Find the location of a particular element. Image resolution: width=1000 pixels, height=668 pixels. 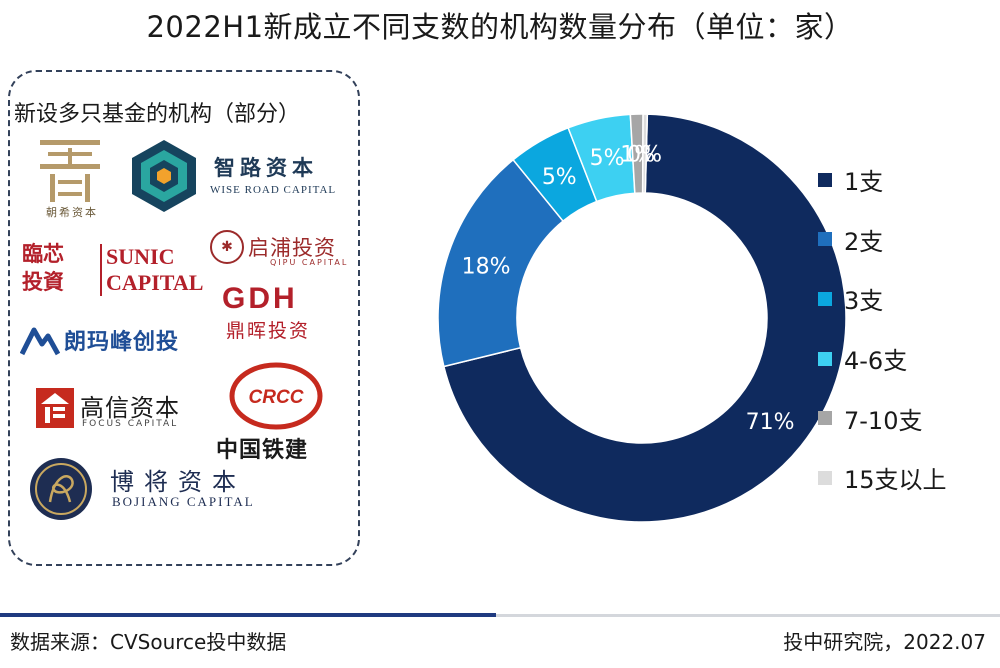

crcc-logo: CRCC 中国铁建 is located at coordinates (277, 412).